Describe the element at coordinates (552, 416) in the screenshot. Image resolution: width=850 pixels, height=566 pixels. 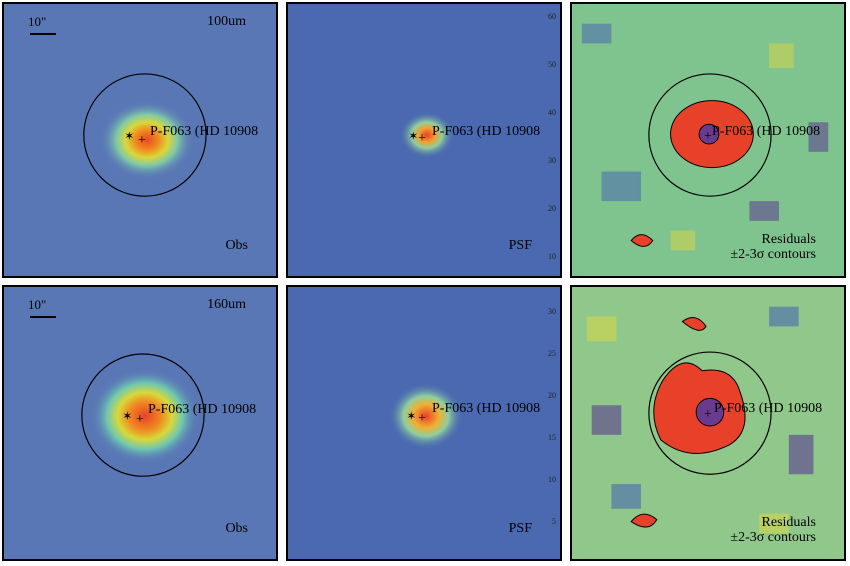
I see `tick-labels: 30 25 20 15 10 5` at that location.